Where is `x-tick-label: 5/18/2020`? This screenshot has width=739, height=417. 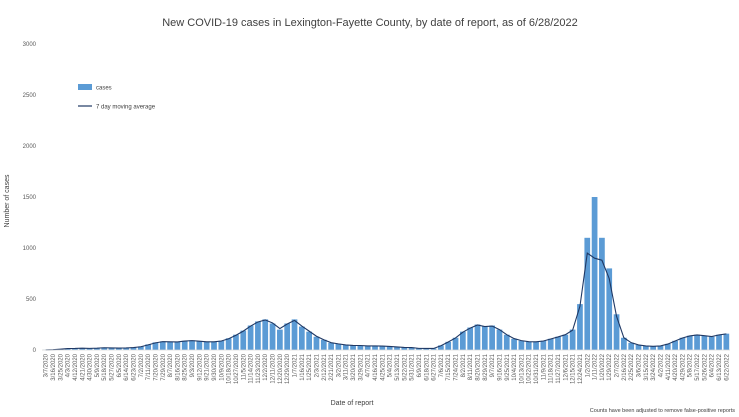
x-tick-label: 5/18/2020 is located at coordinates (105, 366).